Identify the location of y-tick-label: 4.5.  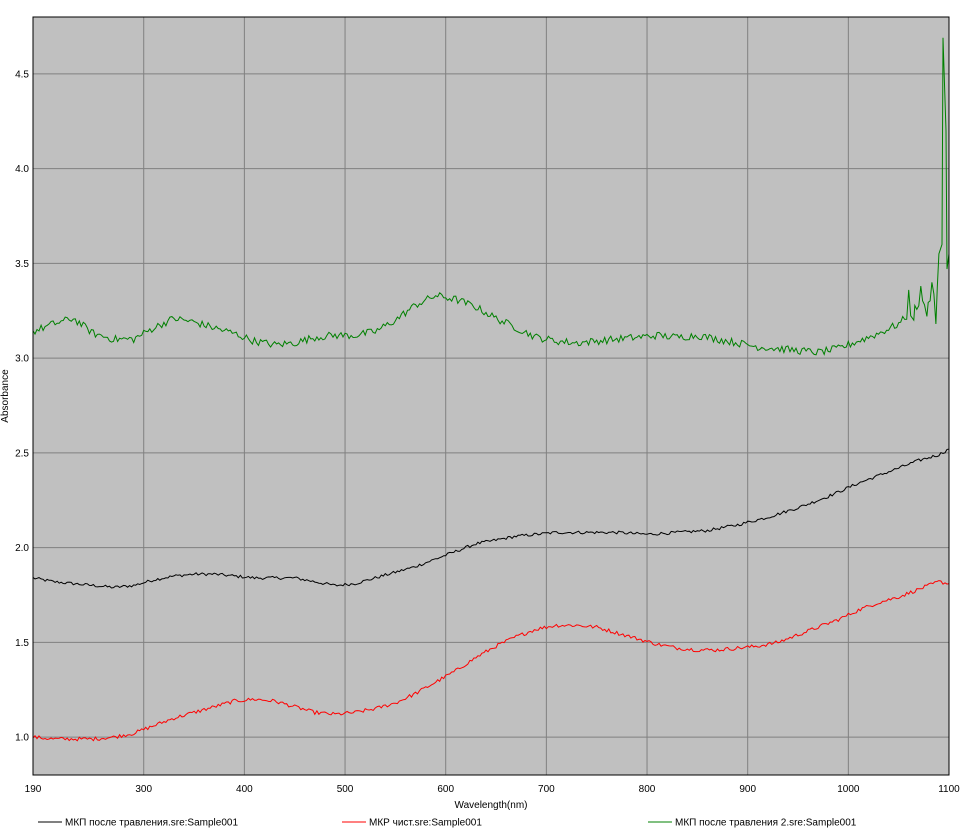
(22, 74).